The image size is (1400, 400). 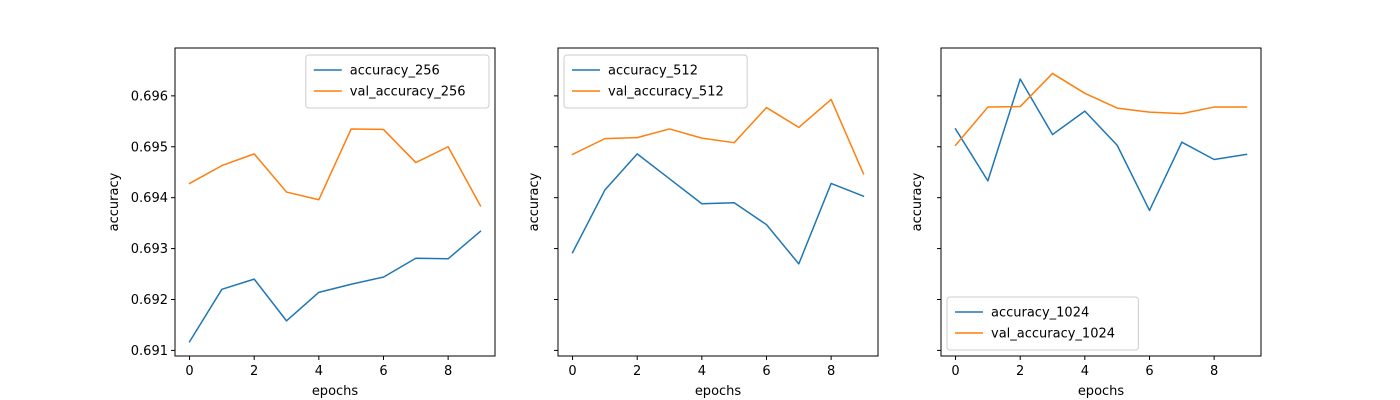 I want to click on legend: accuracy_512 val_accuracy_512, so click(x=655, y=81).